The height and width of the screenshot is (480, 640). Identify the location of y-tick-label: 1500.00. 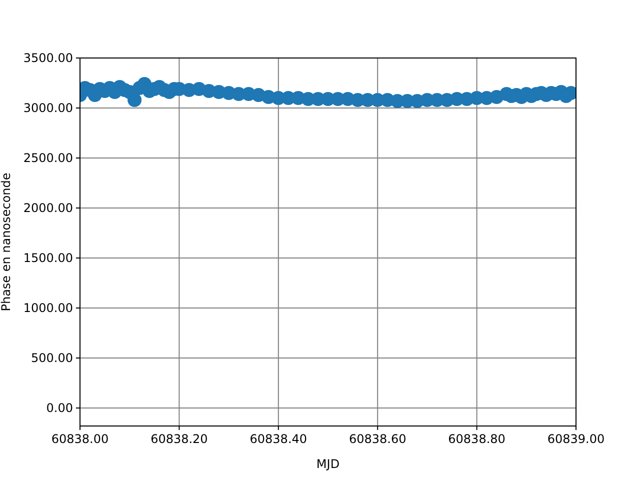
(48, 258).